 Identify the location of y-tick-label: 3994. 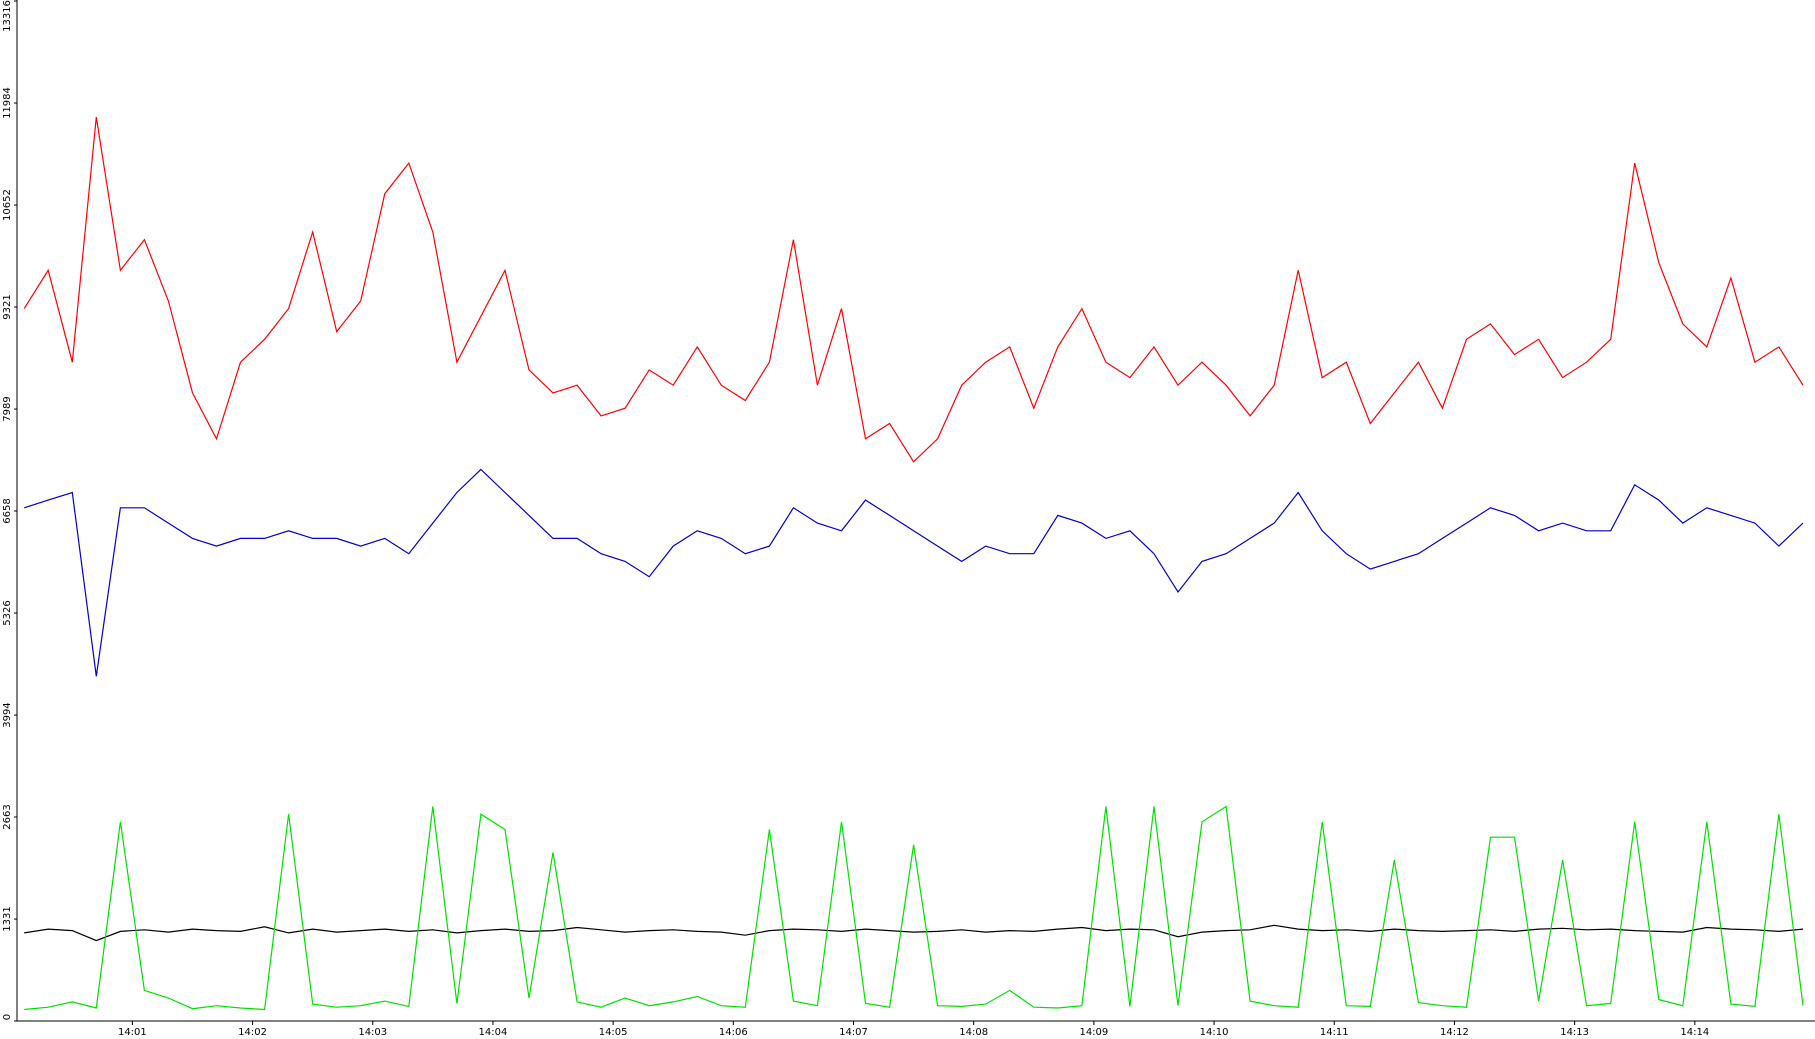
(7, 714).